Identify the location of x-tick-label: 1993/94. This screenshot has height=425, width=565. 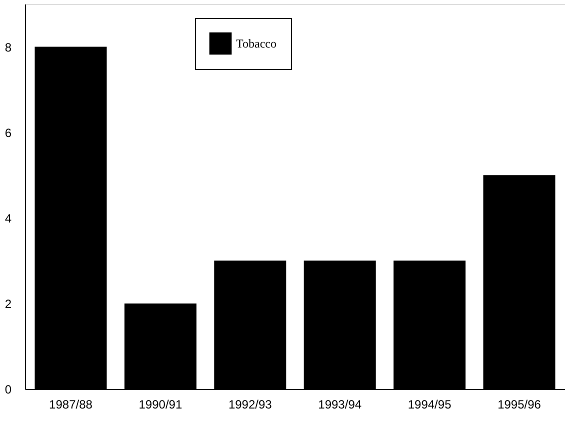
(340, 405).